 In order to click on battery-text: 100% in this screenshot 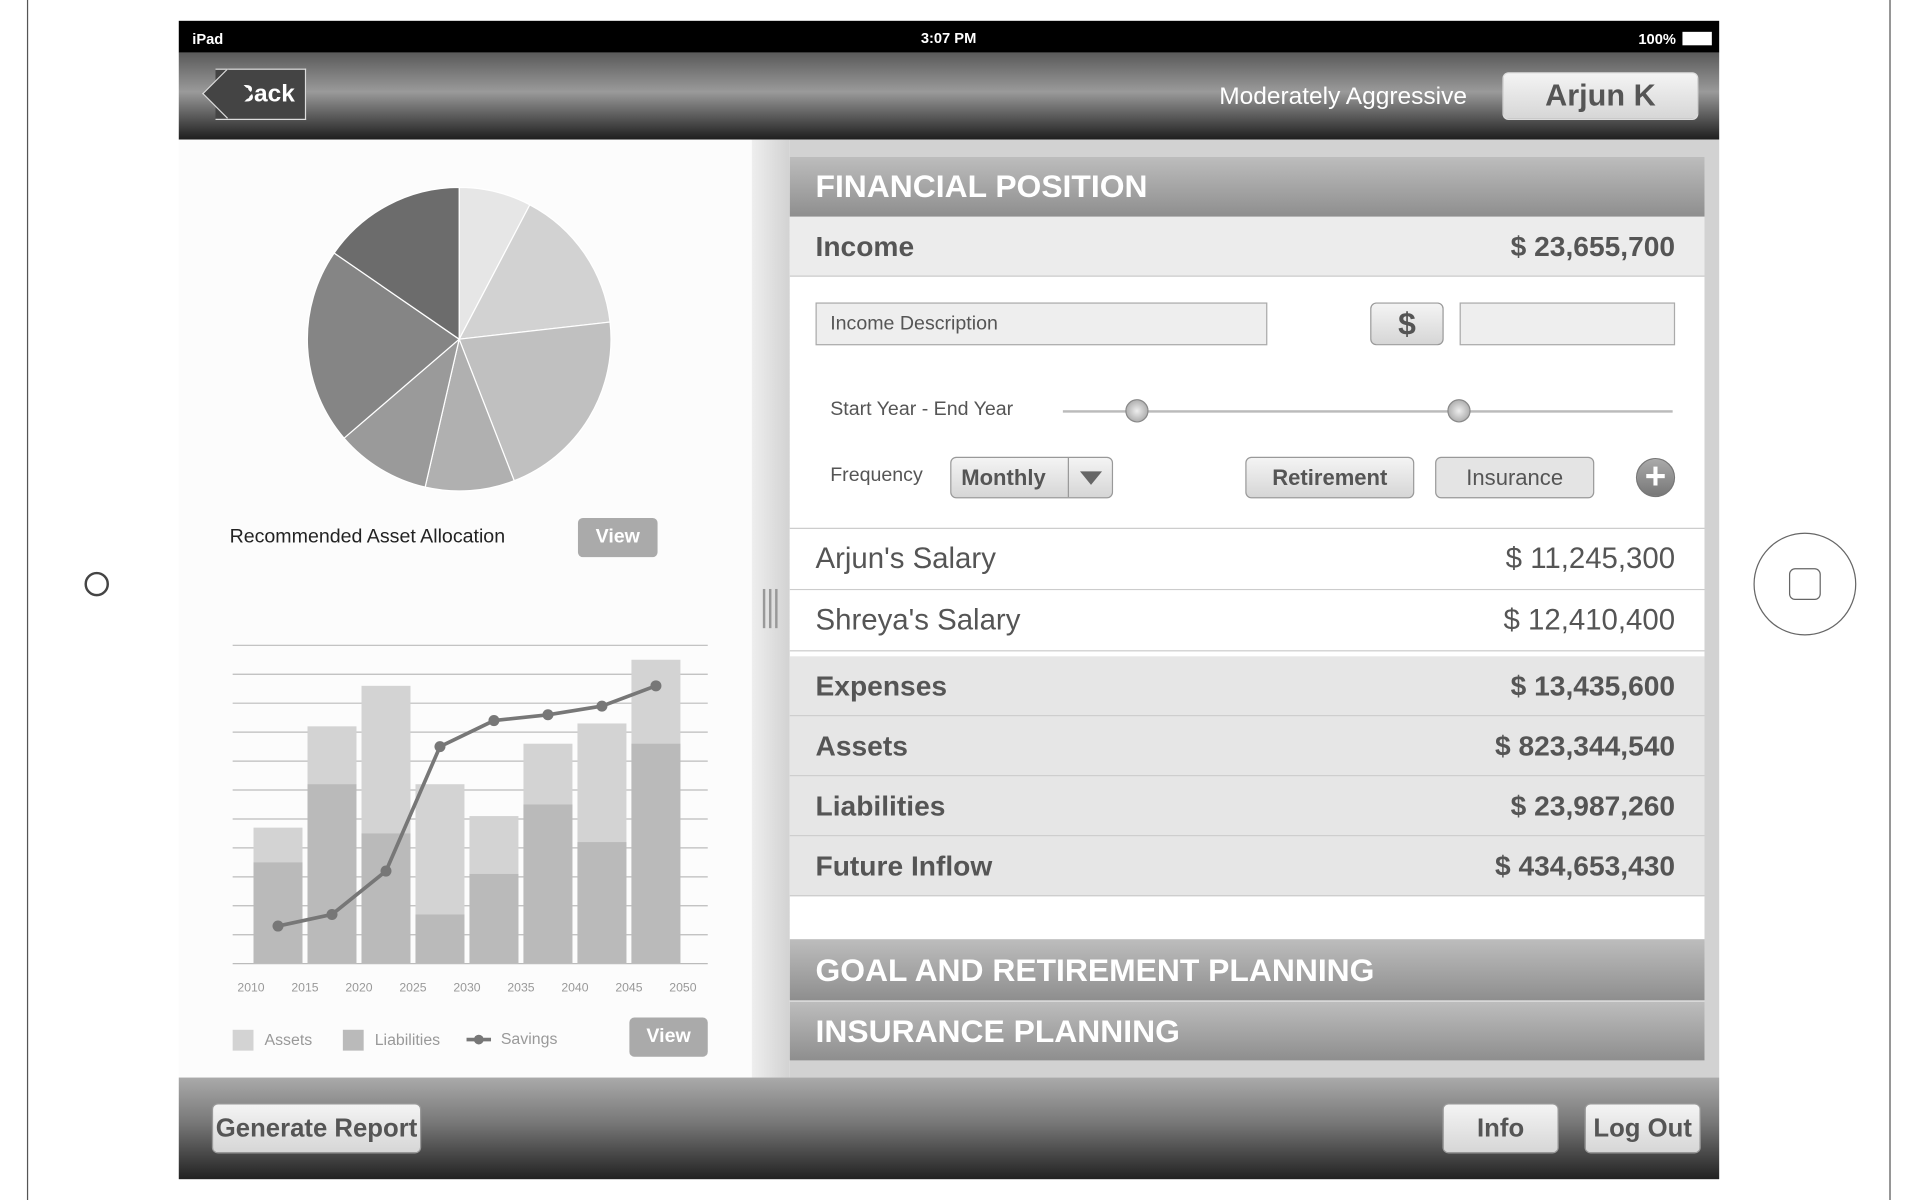, I will do `click(1657, 39)`.